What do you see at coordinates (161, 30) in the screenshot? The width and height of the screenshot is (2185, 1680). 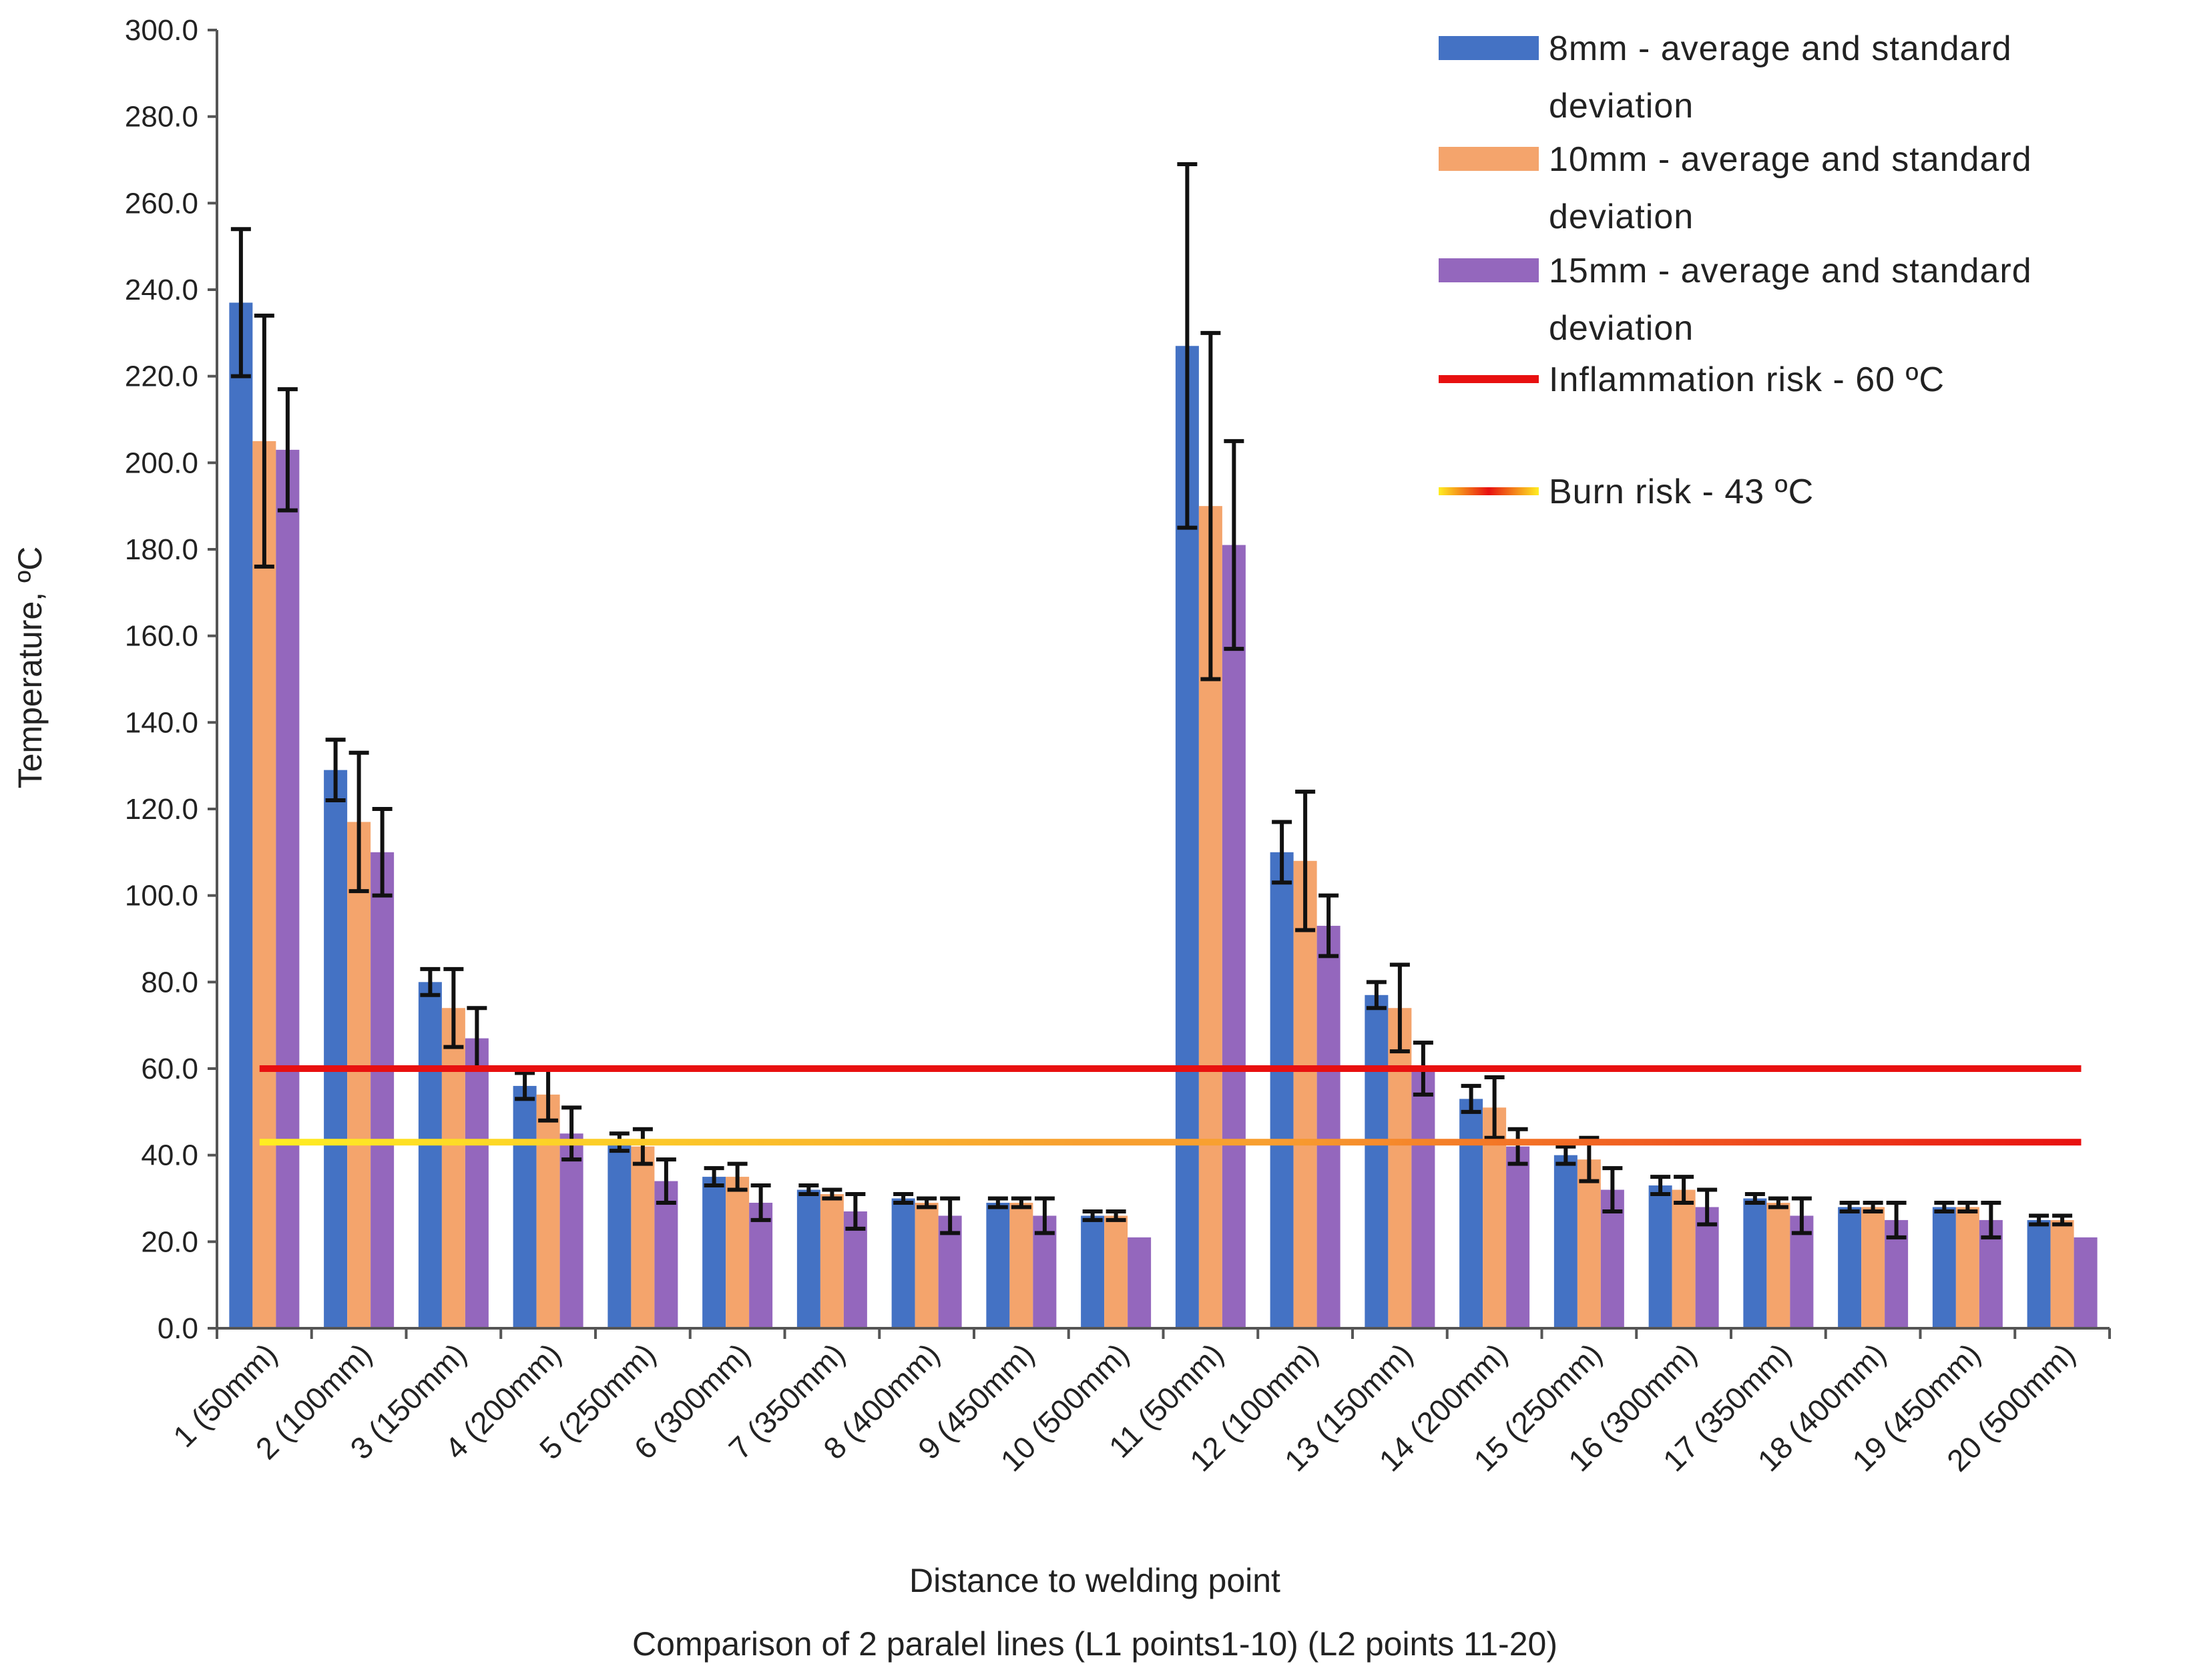 I see `y-tick-label: 300.0` at bounding box center [161, 30].